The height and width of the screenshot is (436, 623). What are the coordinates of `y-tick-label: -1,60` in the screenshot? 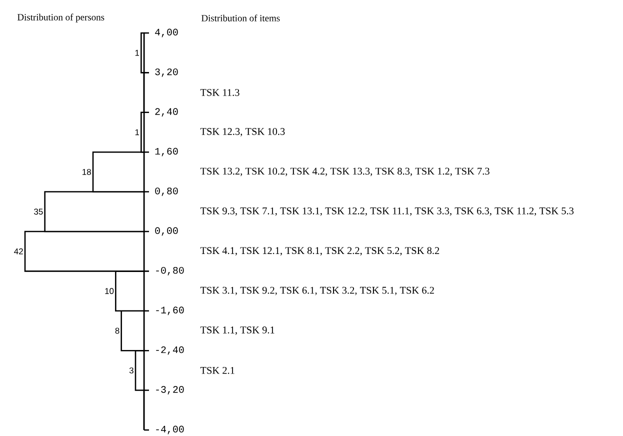 It's located at (170, 311).